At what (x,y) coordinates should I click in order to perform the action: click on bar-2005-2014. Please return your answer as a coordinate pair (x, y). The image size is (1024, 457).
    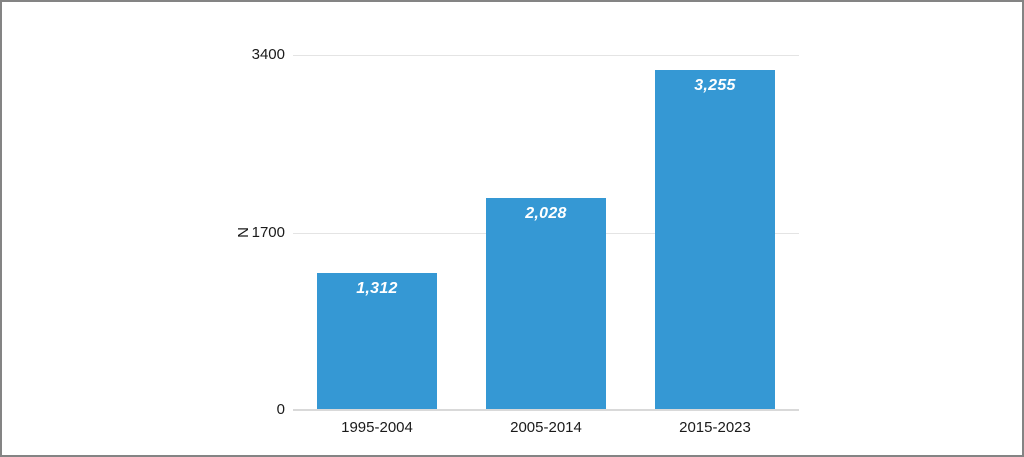
    Looking at the image, I should click on (546, 303).